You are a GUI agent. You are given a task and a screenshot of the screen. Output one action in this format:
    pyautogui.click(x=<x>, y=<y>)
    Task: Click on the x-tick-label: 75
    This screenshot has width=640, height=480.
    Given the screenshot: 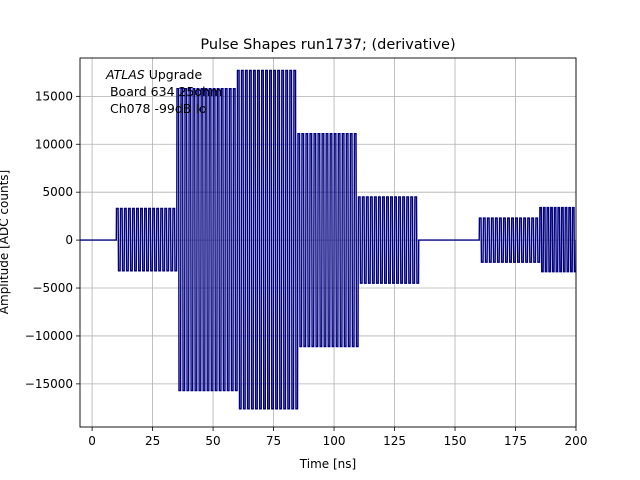 What is the action you would take?
    pyautogui.click(x=273, y=441)
    